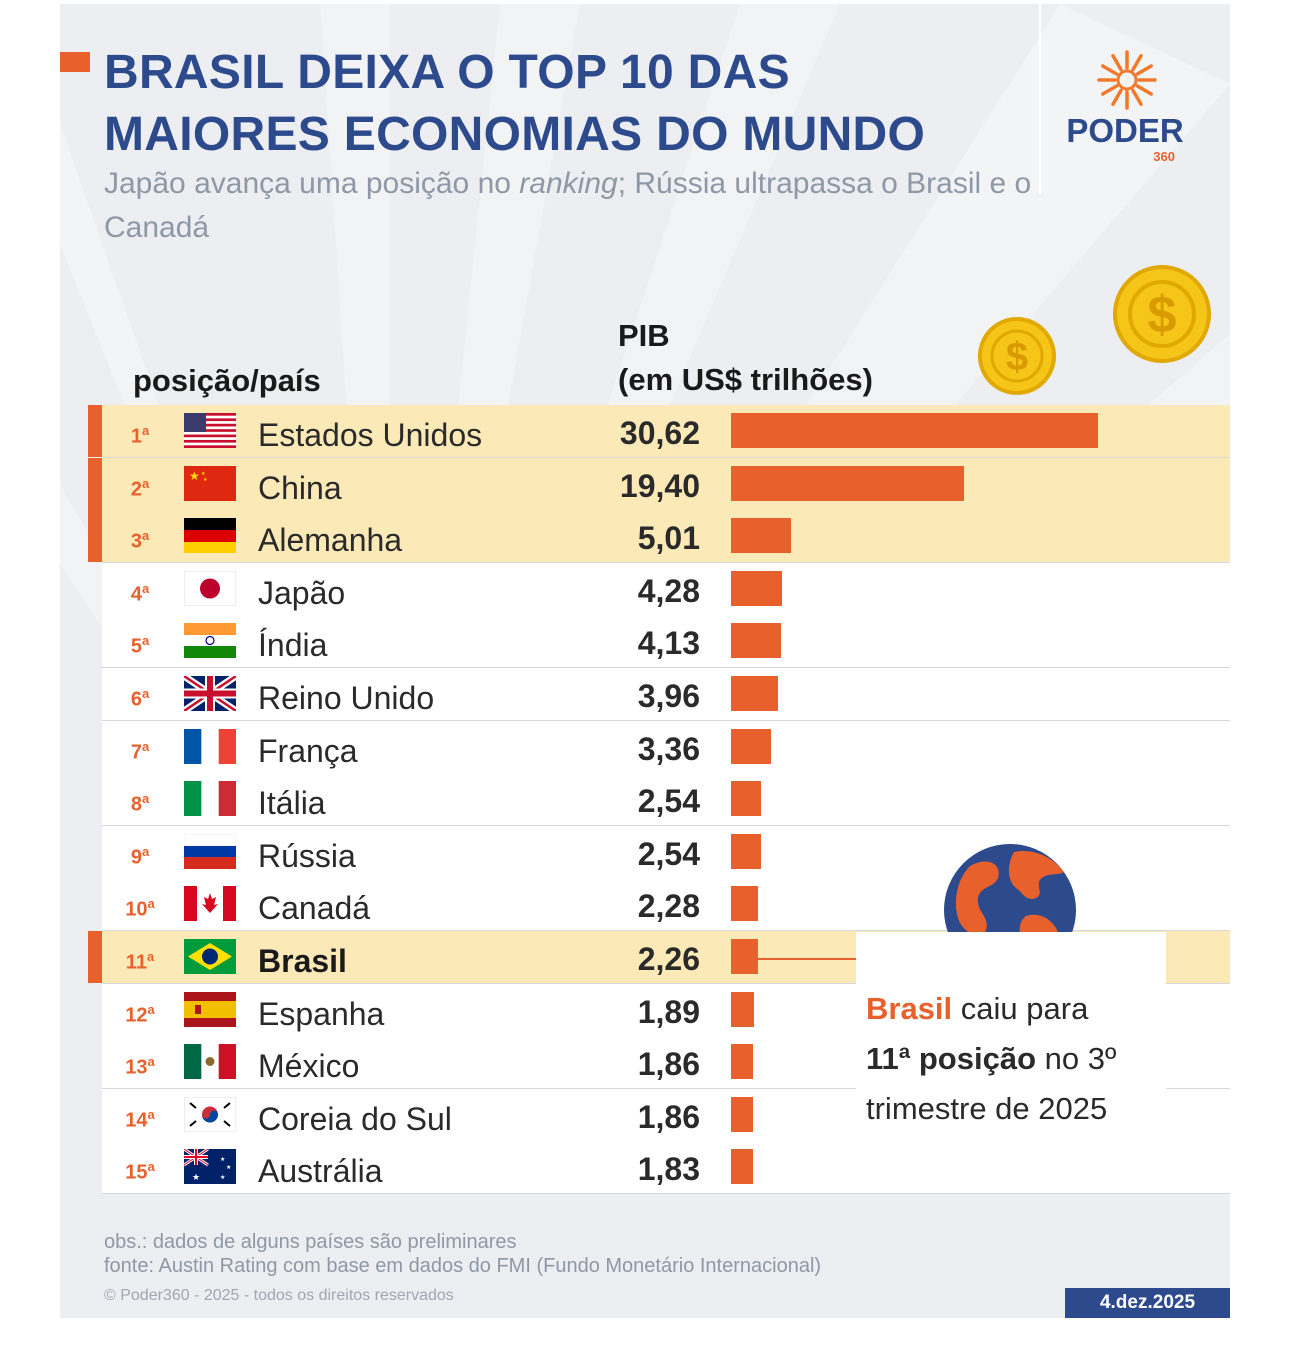  What do you see at coordinates (659, 485) in the screenshot?
I see `value-label: 19,40` at bounding box center [659, 485].